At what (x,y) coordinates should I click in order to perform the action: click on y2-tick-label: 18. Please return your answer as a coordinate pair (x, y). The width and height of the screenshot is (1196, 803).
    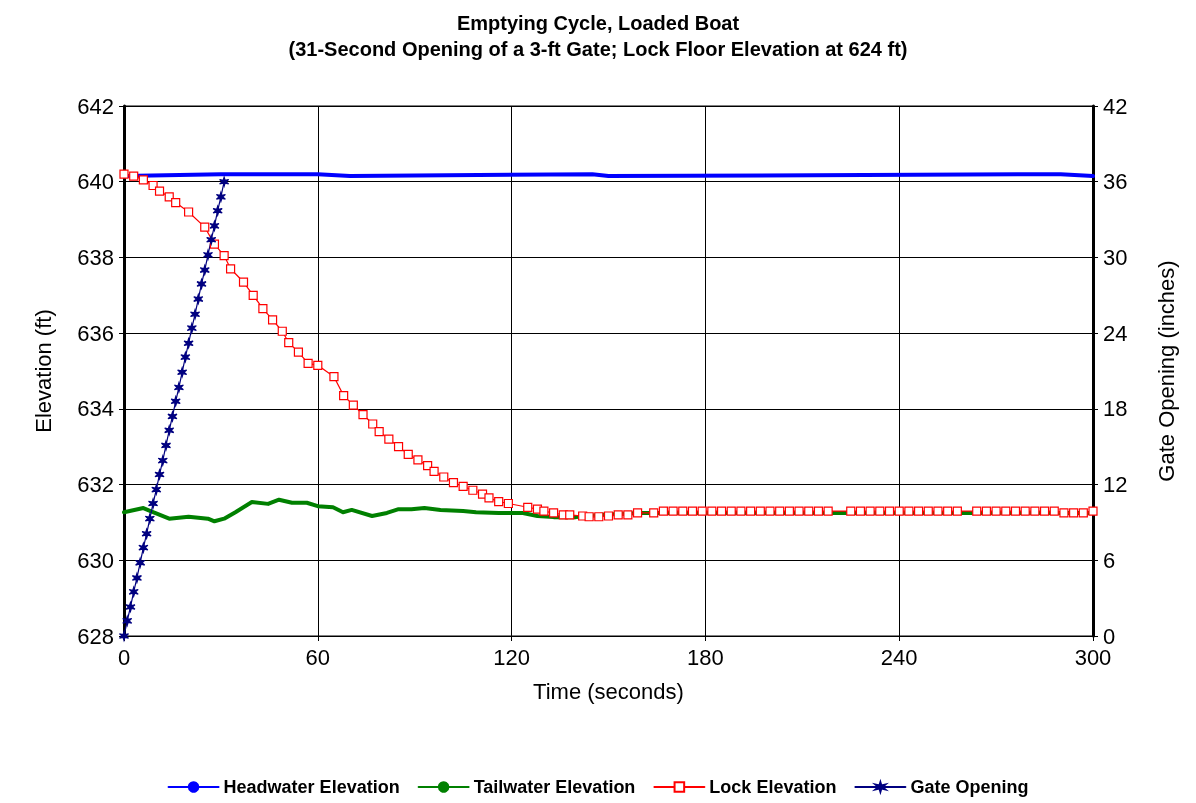
    Looking at the image, I should click on (1115, 409).